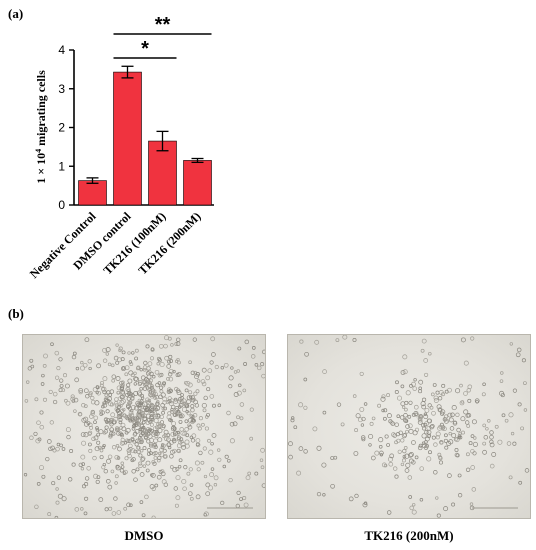  What do you see at coordinates (41, 168) in the screenshot?
I see `y-axis-title-prefix: 1 × 10` at bounding box center [41, 168].